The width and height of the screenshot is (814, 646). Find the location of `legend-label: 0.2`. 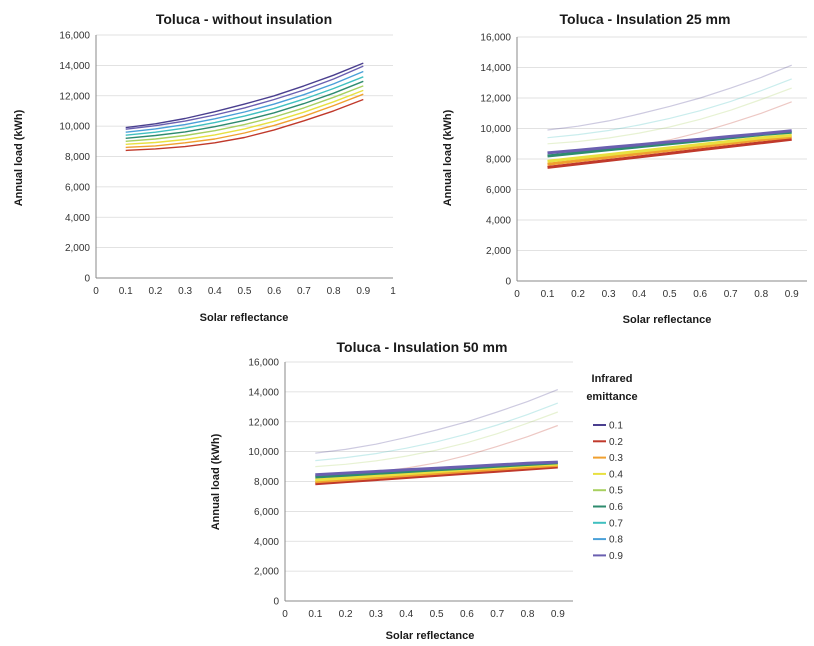

legend-label: 0.2 is located at coordinates (616, 442).